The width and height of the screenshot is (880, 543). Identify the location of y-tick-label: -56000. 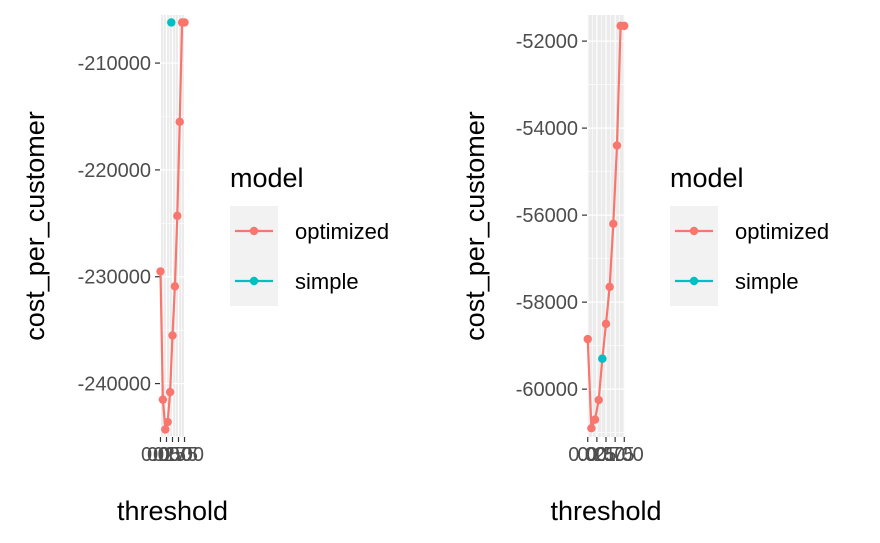
(547, 216).